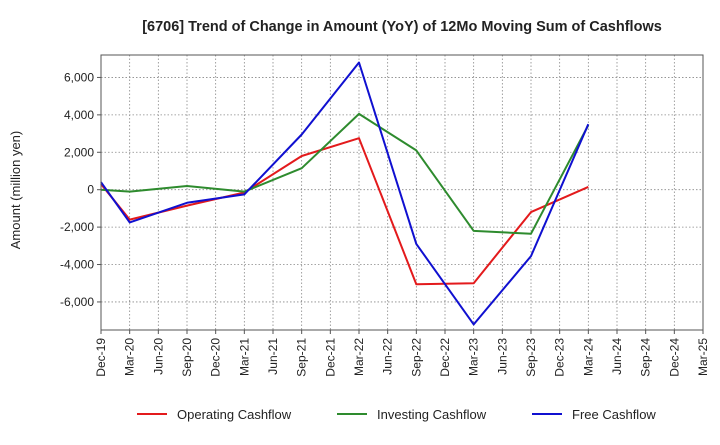 Image resolution: width=720 pixels, height=445 pixels. I want to click on y-tick-label: 4,000, so click(79, 115).